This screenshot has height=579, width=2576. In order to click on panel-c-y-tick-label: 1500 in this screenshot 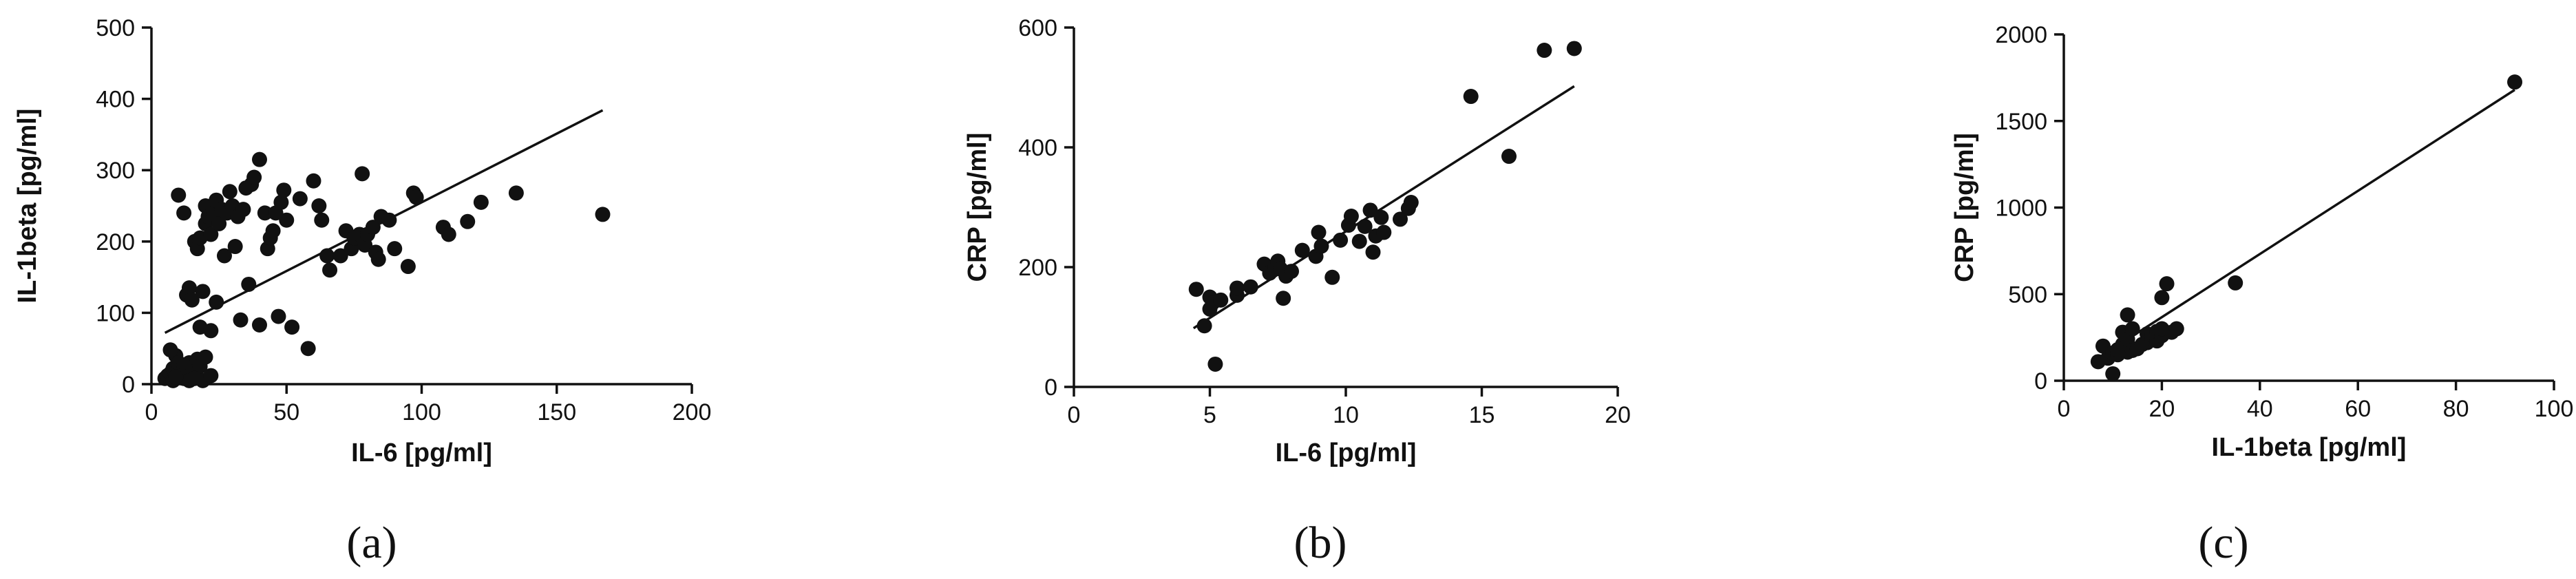, I will do `click(2021, 122)`.